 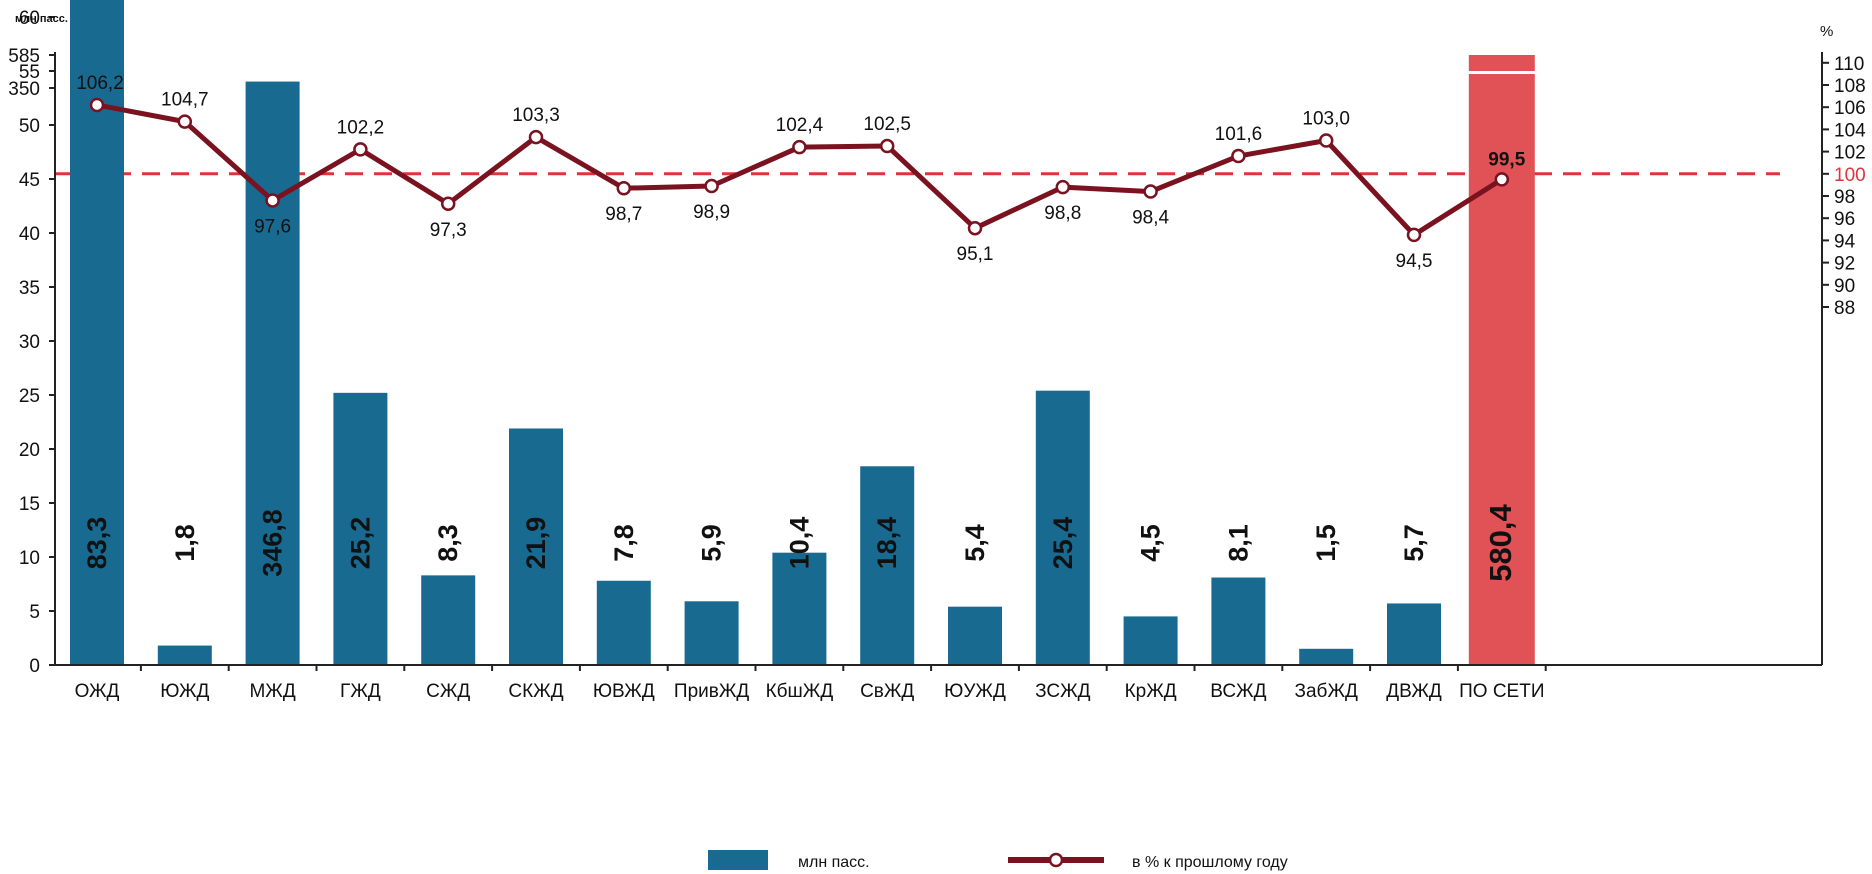 What do you see at coordinates (1063, 543) in the screenshot?
I see `bar-value-label: 25,4` at bounding box center [1063, 543].